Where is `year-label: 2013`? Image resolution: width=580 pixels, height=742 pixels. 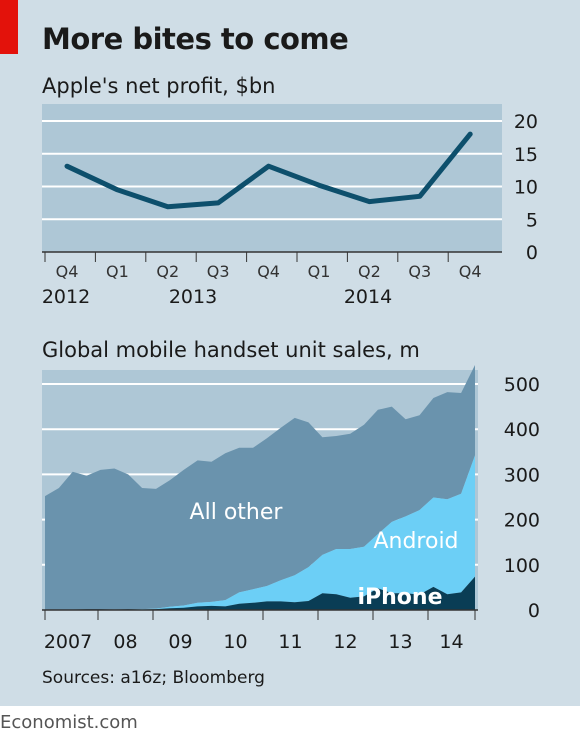 year-label: 2013 is located at coordinates (193, 297).